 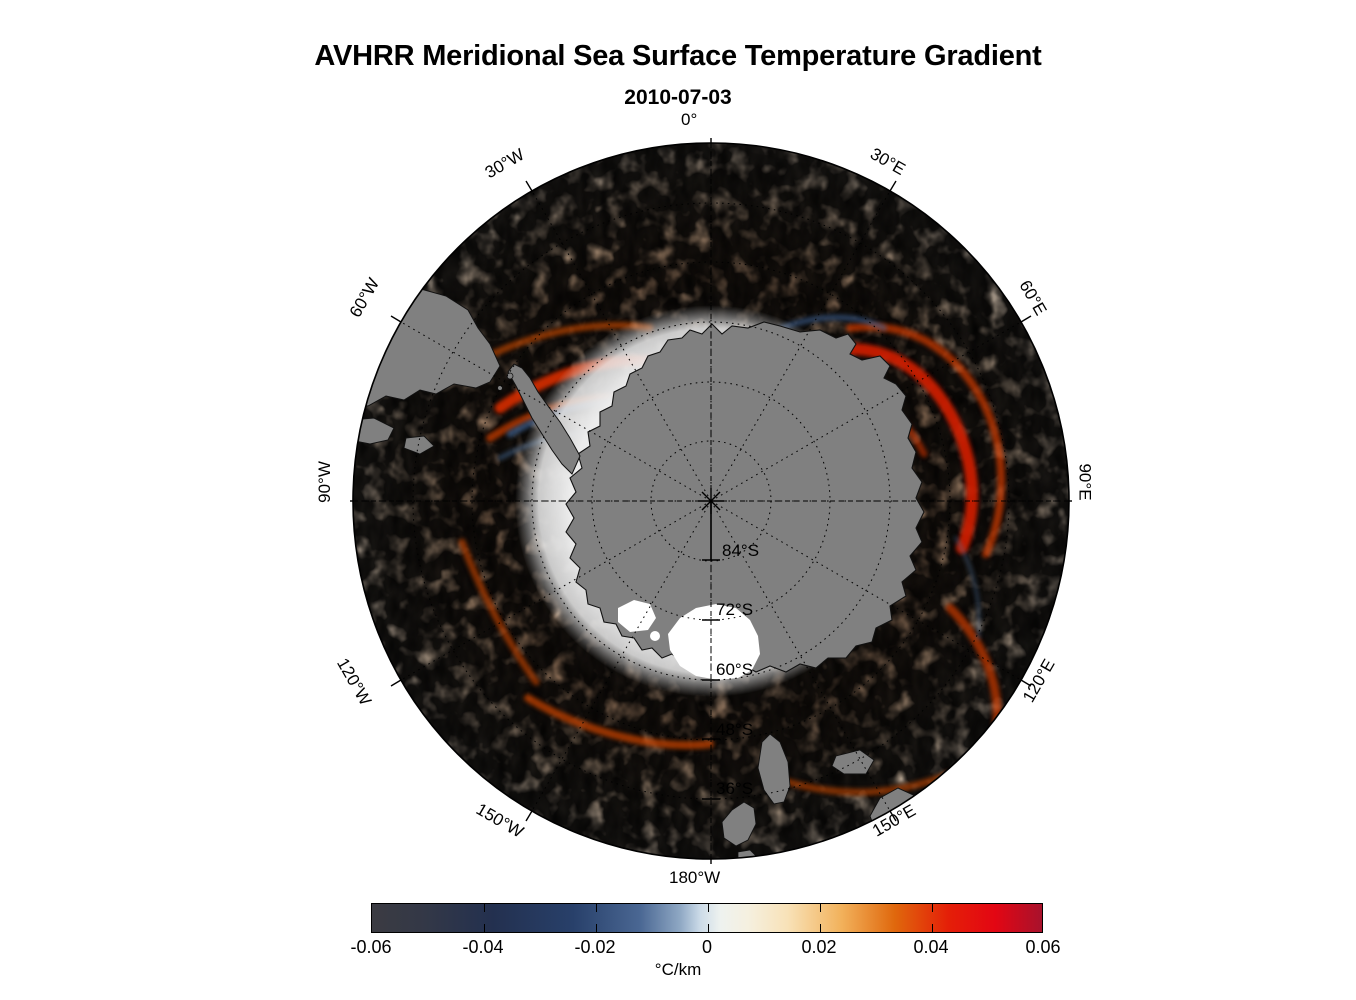 I want to click on lon-label-0: 0°, so click(x=689, y=119).